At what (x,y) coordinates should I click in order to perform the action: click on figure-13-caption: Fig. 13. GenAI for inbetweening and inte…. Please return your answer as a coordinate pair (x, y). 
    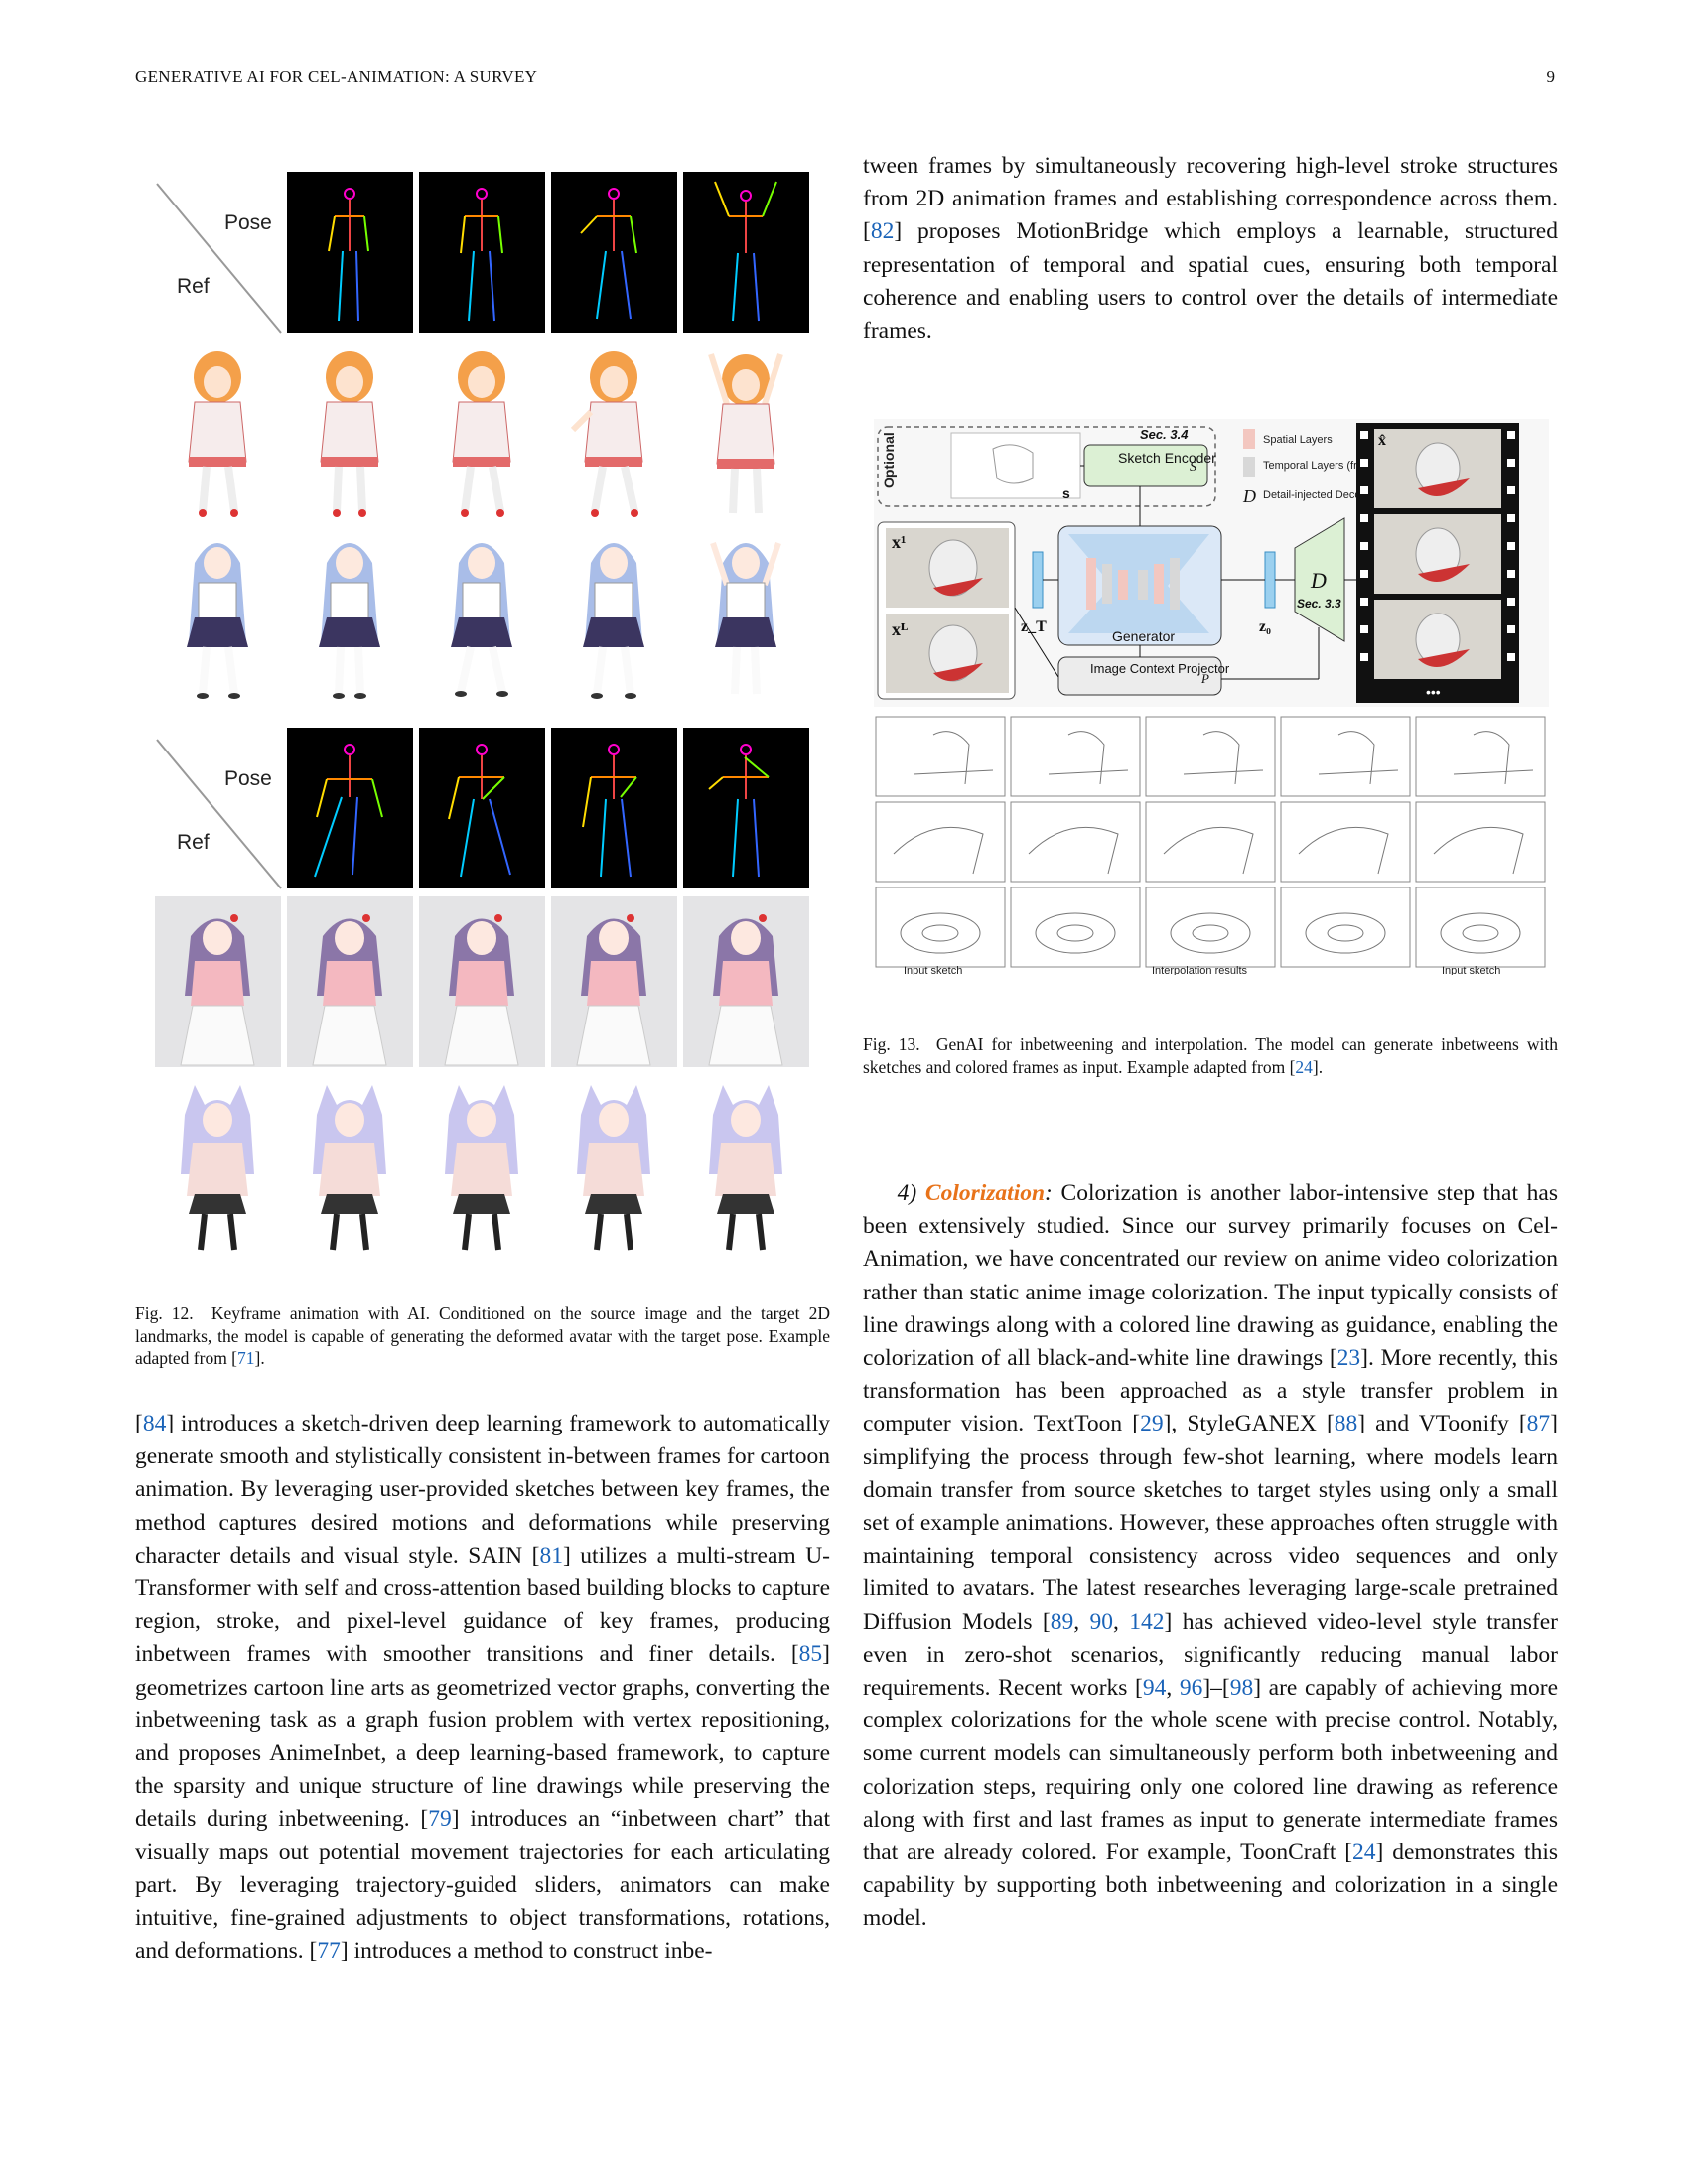
    Looking at the image, I should click on (1210, 1055).